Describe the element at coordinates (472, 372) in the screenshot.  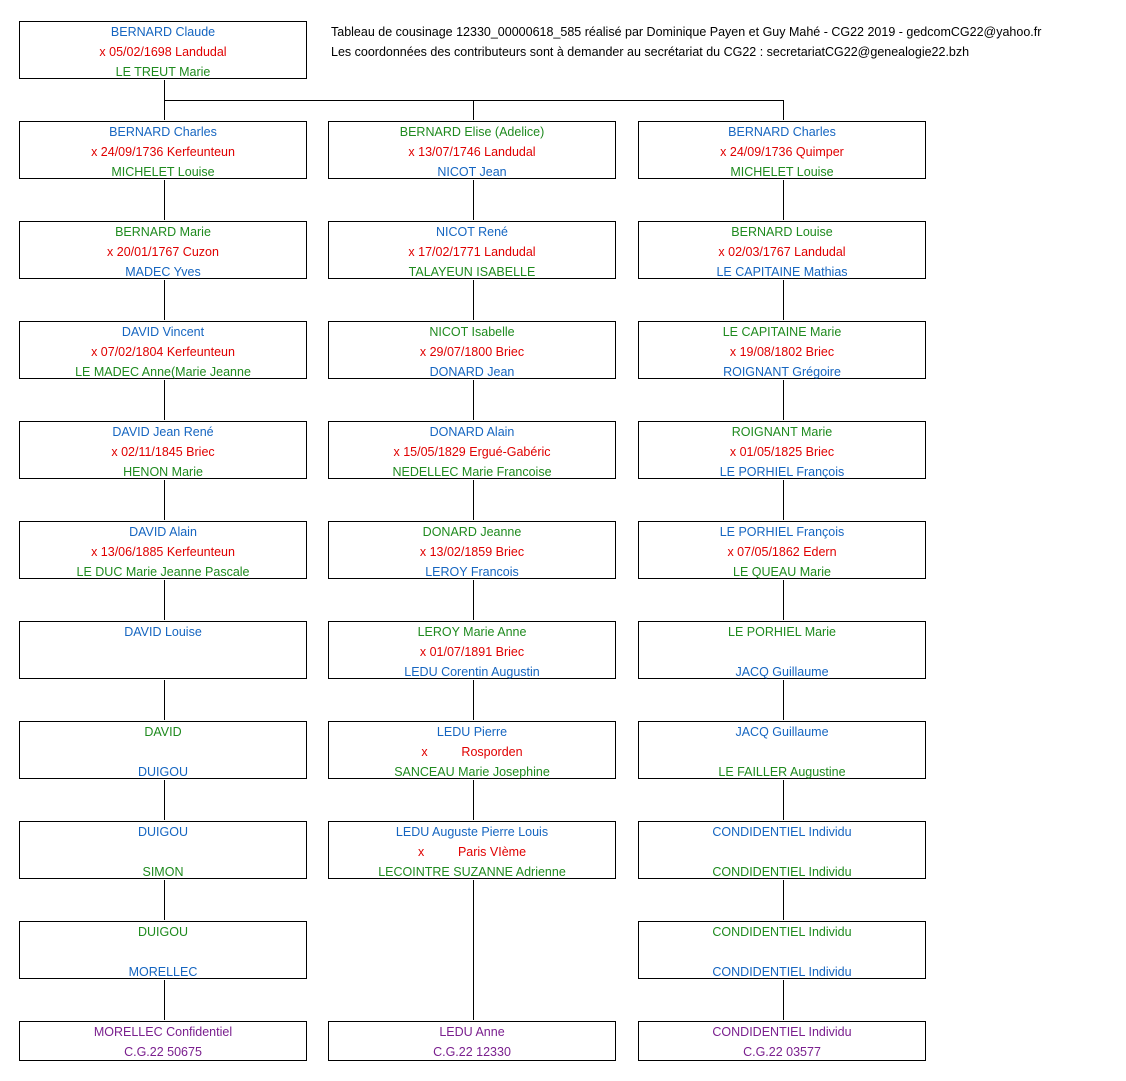
I see `spouse-name: DONARD Jean` at that location.